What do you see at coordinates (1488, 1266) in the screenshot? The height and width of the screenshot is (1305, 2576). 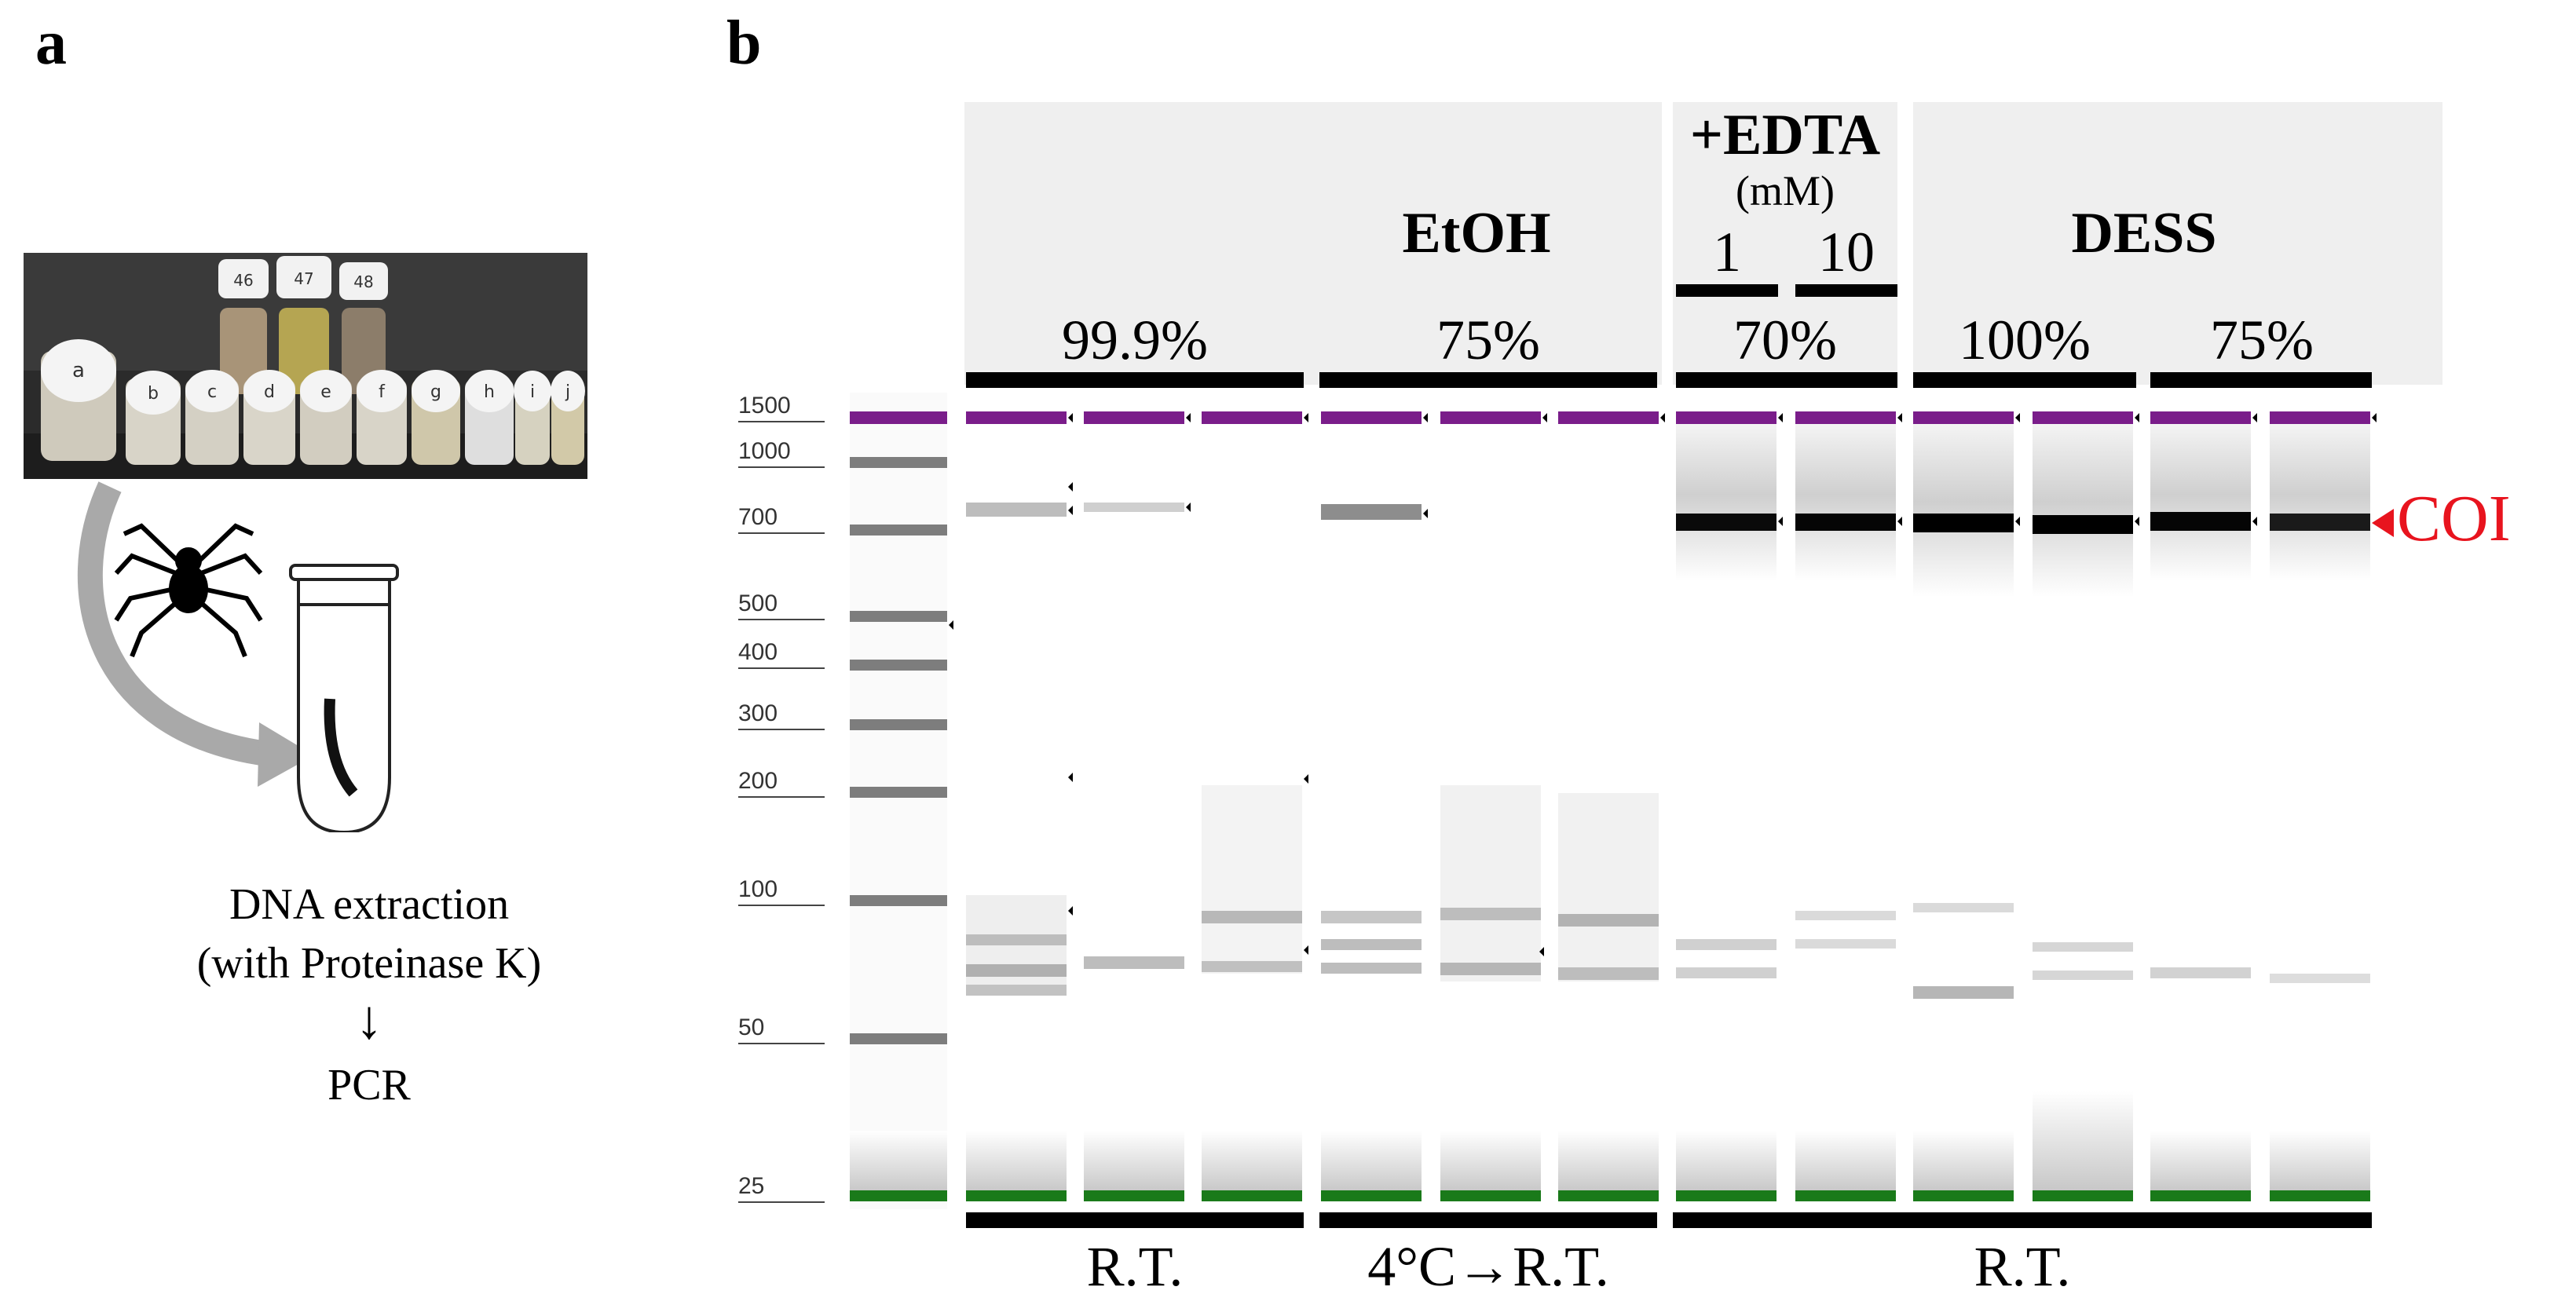 I see `footer-cold: 4°C→R.T.` at bounding box center [1488, 1266].